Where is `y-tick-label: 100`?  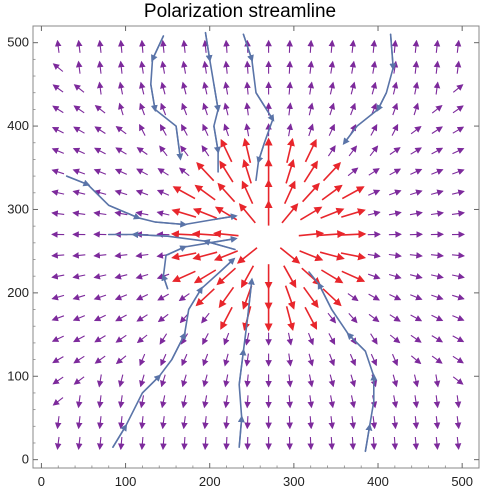 y-tick-label: 100 is located at coordinates (18, 375).